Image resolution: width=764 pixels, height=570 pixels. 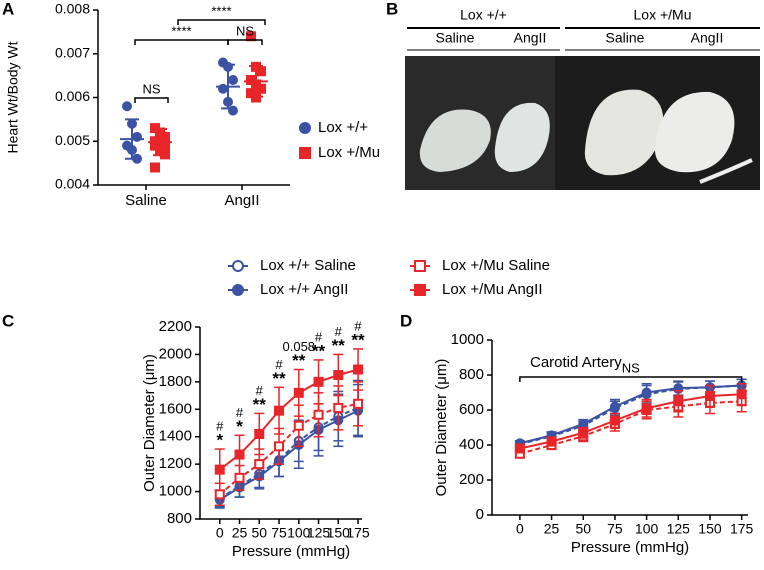 I want to click on y-tick-label: 0.006, so click(x=72, y=96).